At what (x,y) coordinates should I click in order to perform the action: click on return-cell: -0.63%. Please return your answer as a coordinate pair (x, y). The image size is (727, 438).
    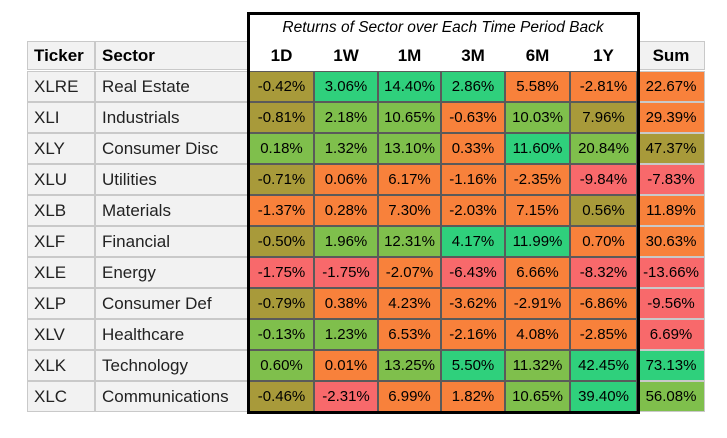
    Looking at the image, I should click on (473, 117).